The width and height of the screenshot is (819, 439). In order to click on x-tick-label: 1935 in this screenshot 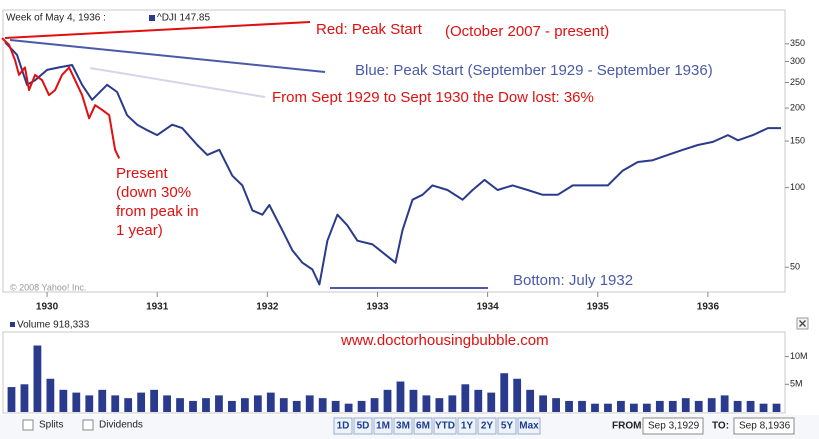, I will do `click(598, 307)`.